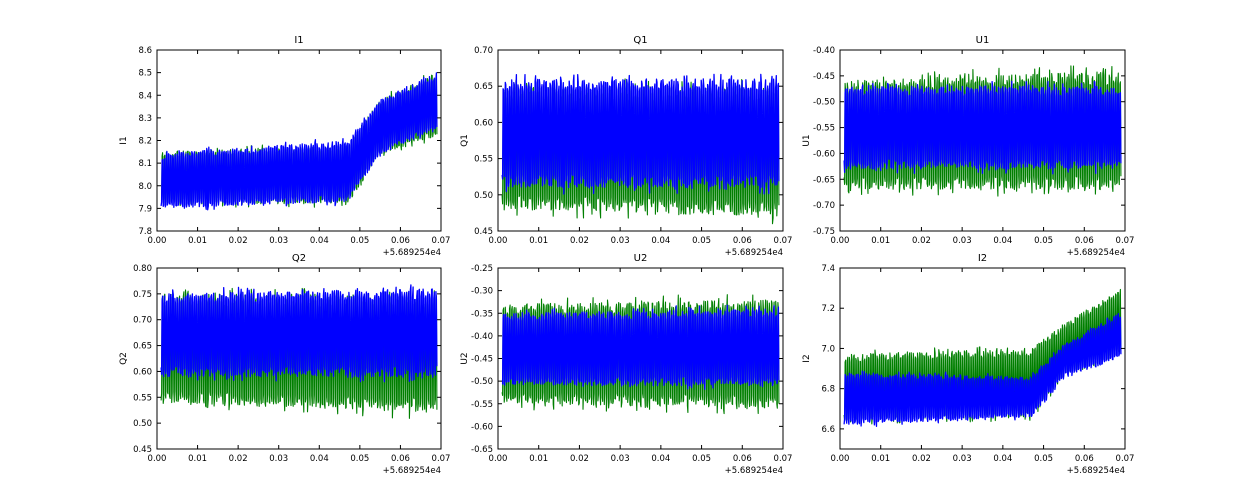 This screenshot has height=500, width=1250. I want to click on y-axis-label: Q2, so click(124, 358).